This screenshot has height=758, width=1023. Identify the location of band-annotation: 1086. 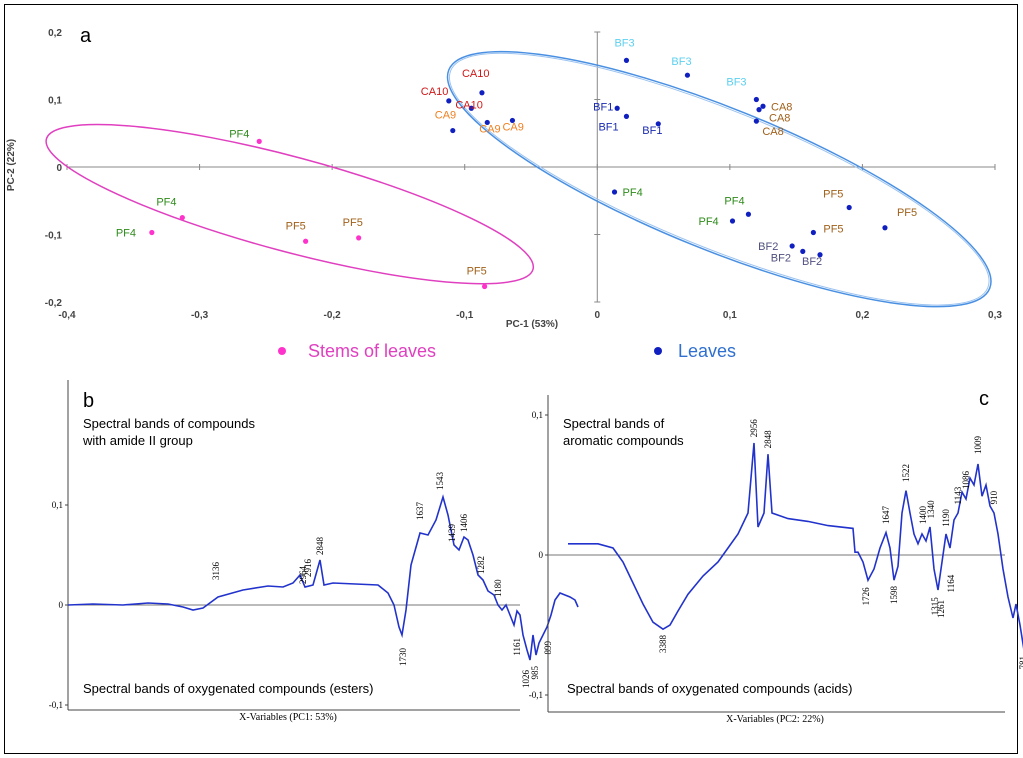
(966, 480).